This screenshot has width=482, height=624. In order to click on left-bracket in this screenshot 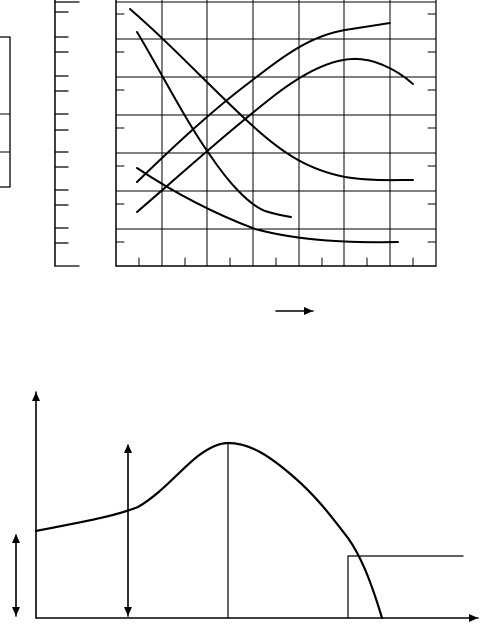, I will do `click(5, 112)`.